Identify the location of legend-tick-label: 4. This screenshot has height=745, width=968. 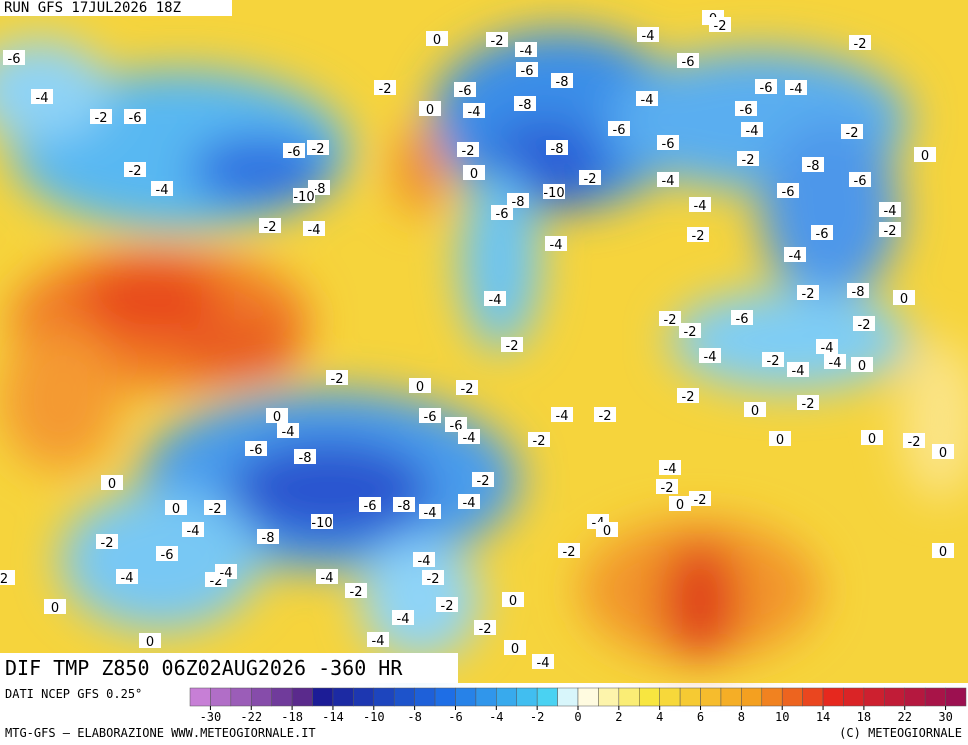
(659, 717).